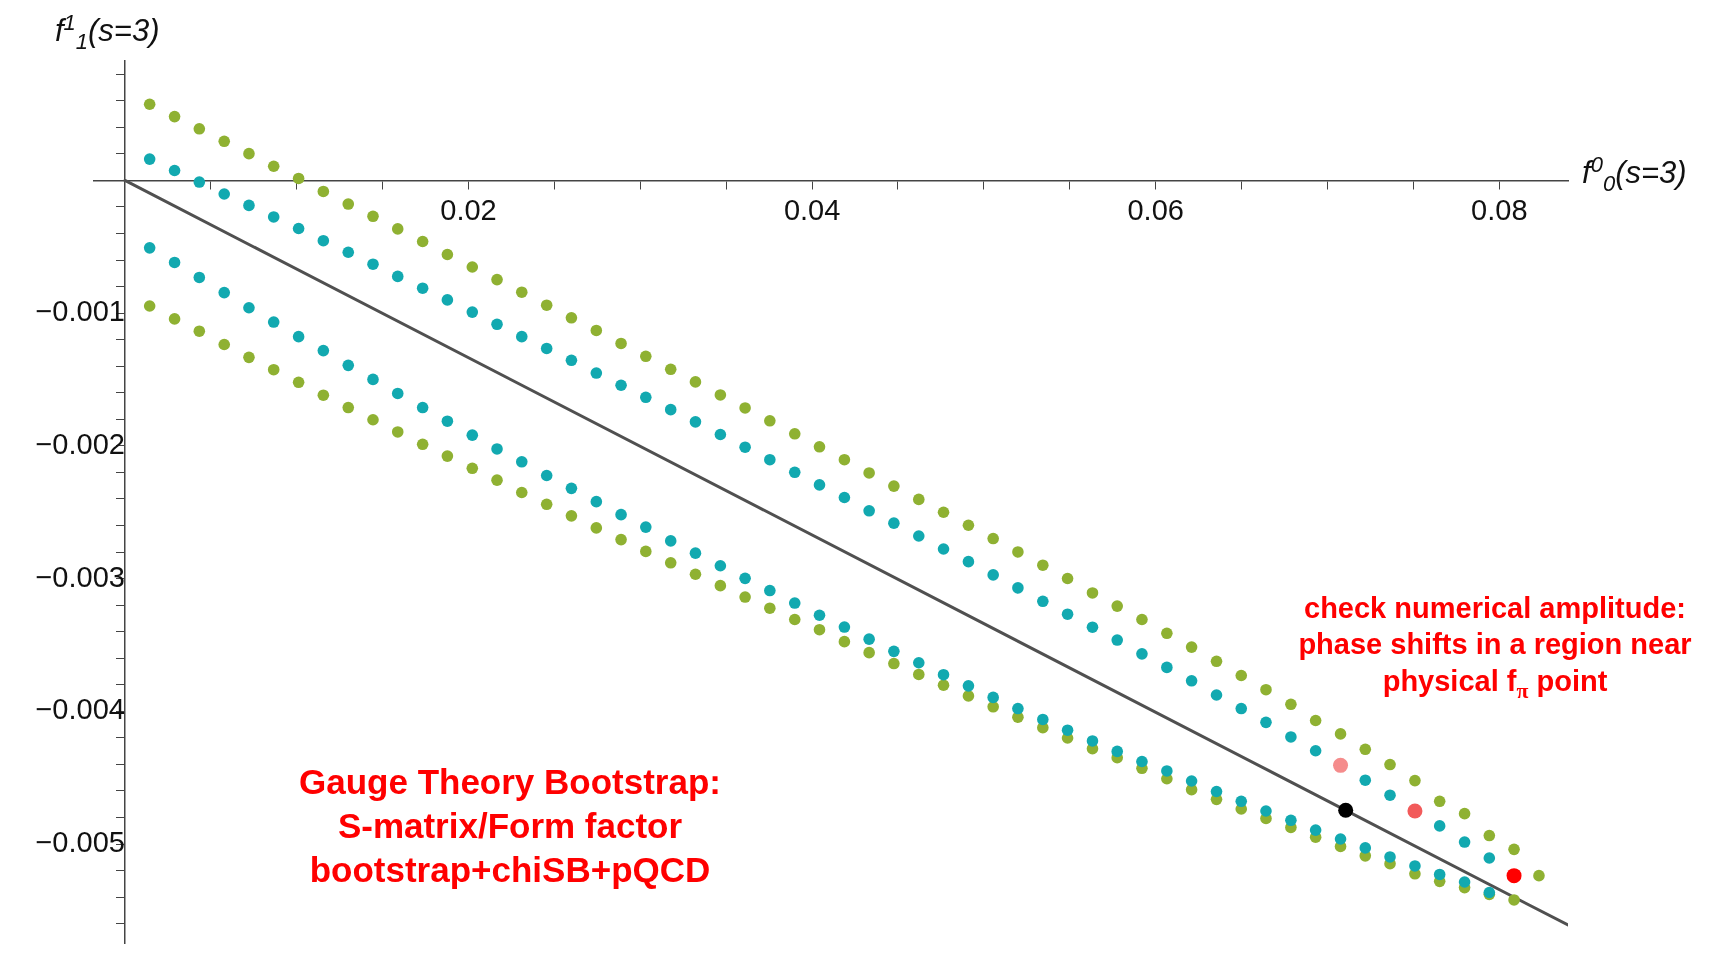  I want to click on y-axis-title: f$^{1}$$_{1}$(s=3), so click(107, 32).